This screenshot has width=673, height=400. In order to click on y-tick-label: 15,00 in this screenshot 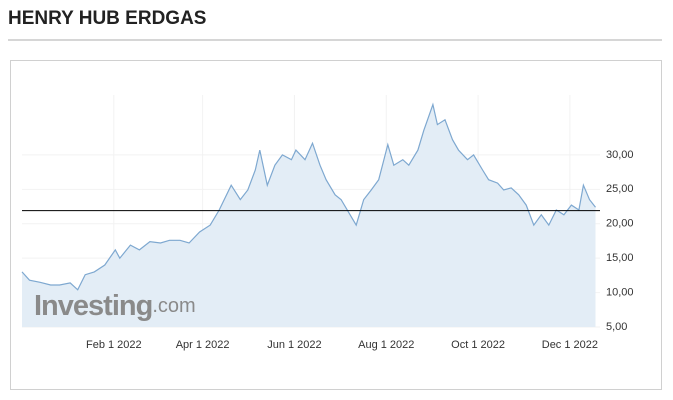, I will do `click(620, 258)`.